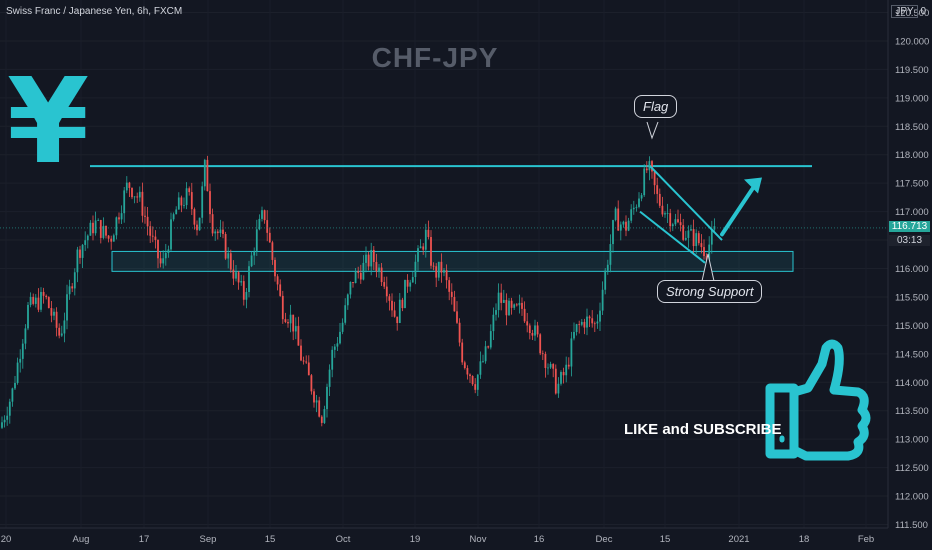 This screenshot has width=932, height=550. Describe the element at coordinates (81, 539) in the screenshot. I see `x-tick-label: Aug` at that location.